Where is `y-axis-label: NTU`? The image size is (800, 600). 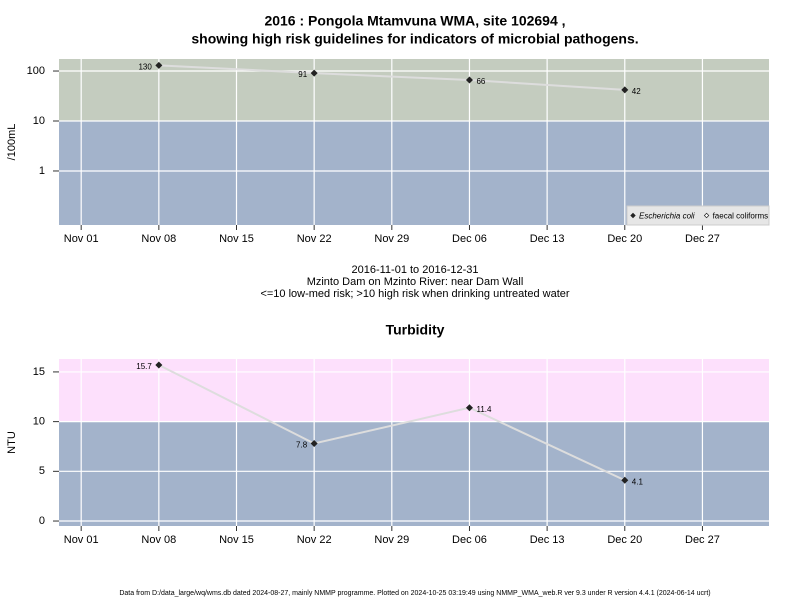
y-axis-label: NTU is located at coordinates (12, 442).